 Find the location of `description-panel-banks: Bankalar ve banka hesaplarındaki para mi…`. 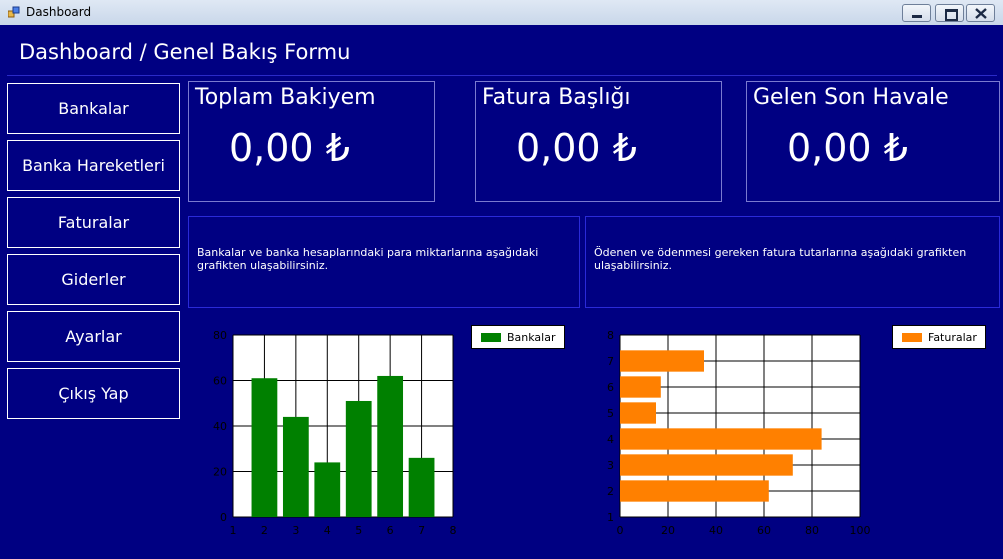

description-panel-banks: Bankalar ve banka hesaplarındaki para mi… is located at coordinates (384, 262).